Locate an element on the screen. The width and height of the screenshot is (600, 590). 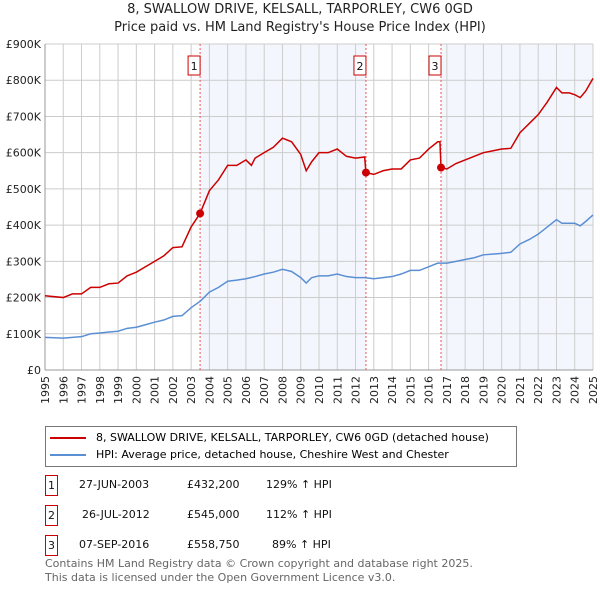
x-tick-label: 2020 is located at coordinates (502, 390).